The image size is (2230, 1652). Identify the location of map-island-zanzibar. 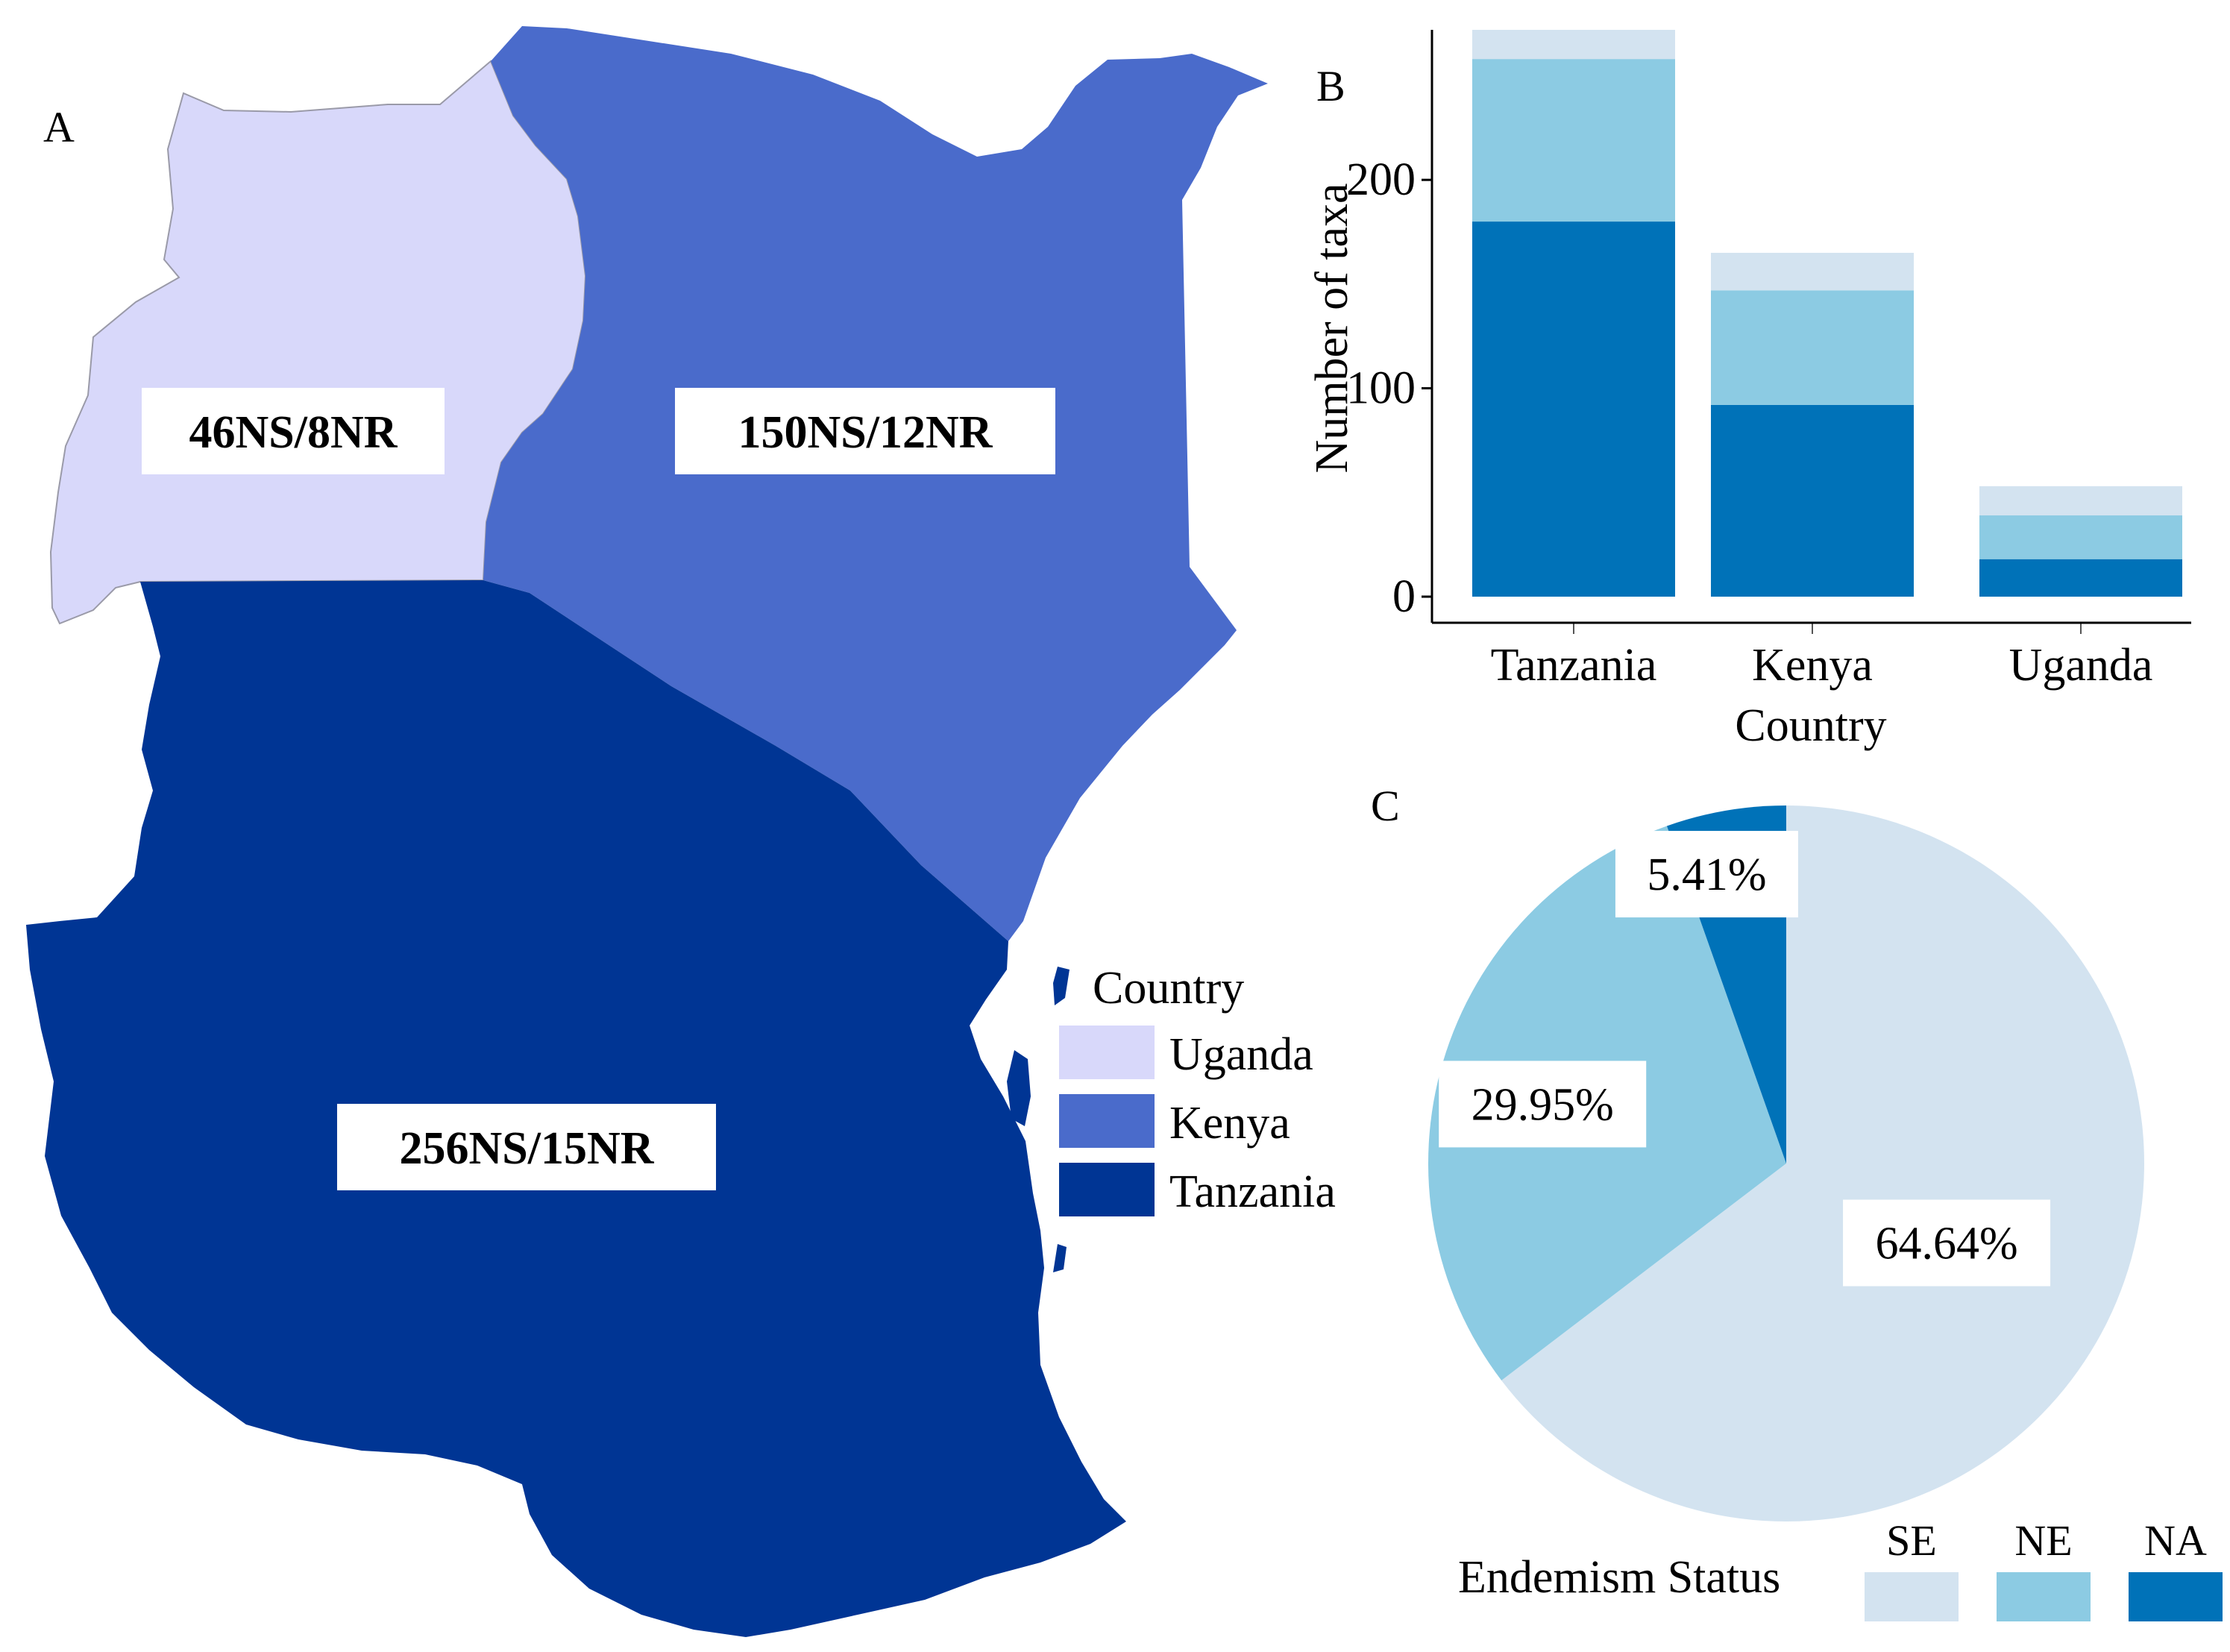
(1019, 1088).